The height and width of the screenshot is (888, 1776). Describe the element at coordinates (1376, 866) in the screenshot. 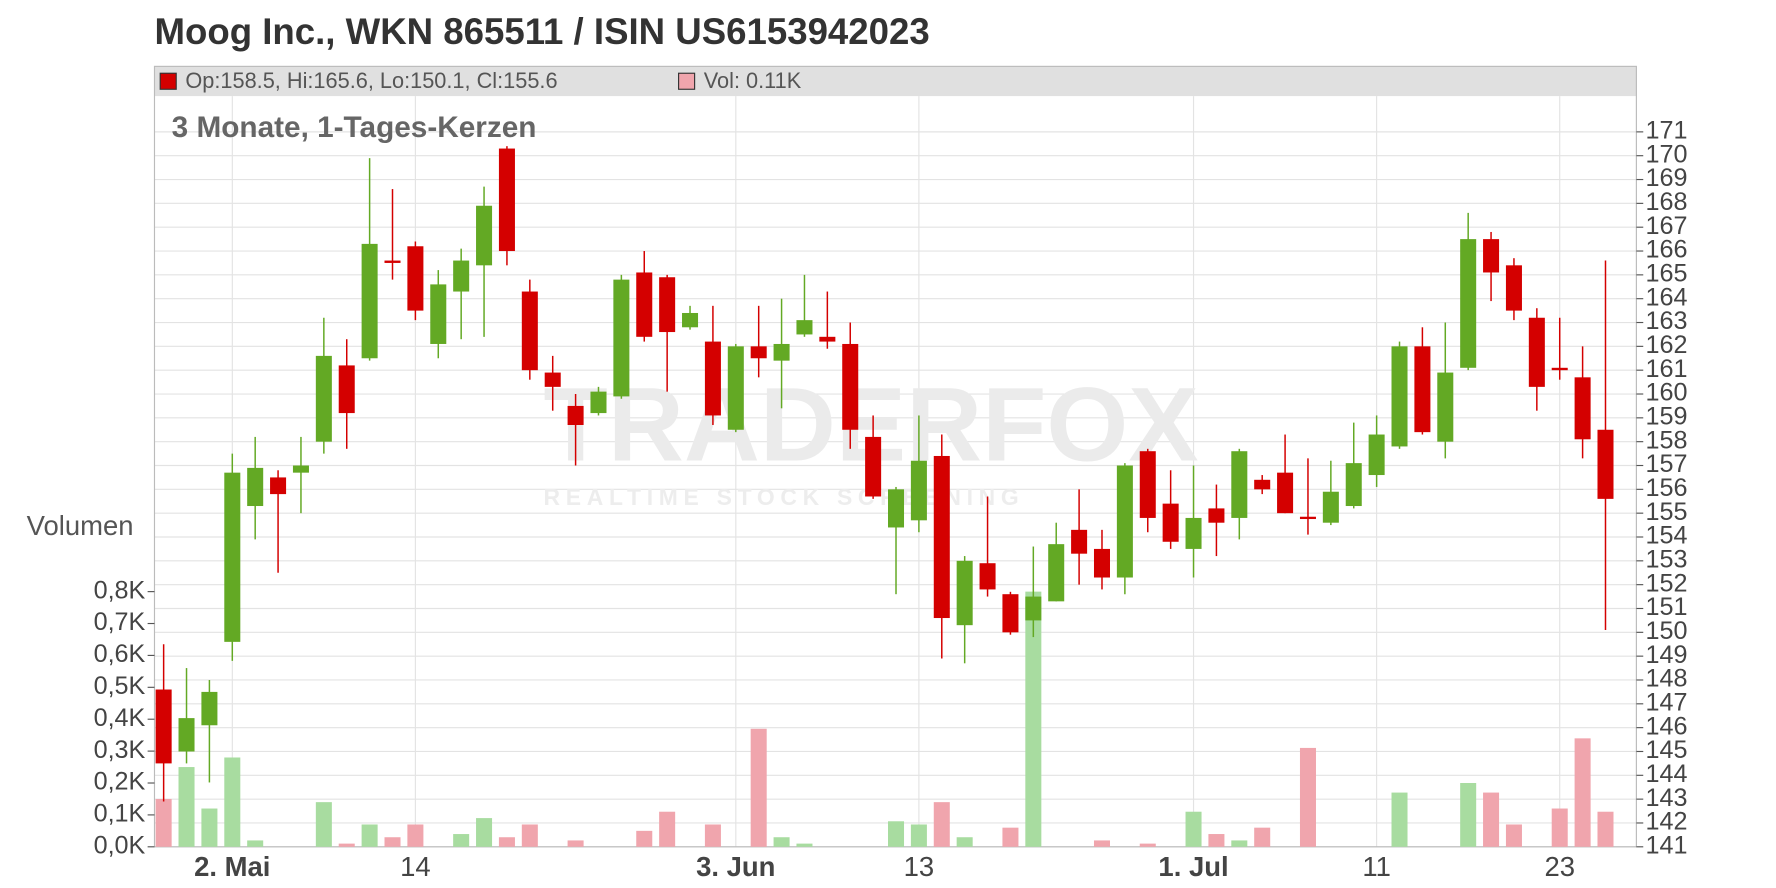

I see `x-tick-label: 11` at that location.